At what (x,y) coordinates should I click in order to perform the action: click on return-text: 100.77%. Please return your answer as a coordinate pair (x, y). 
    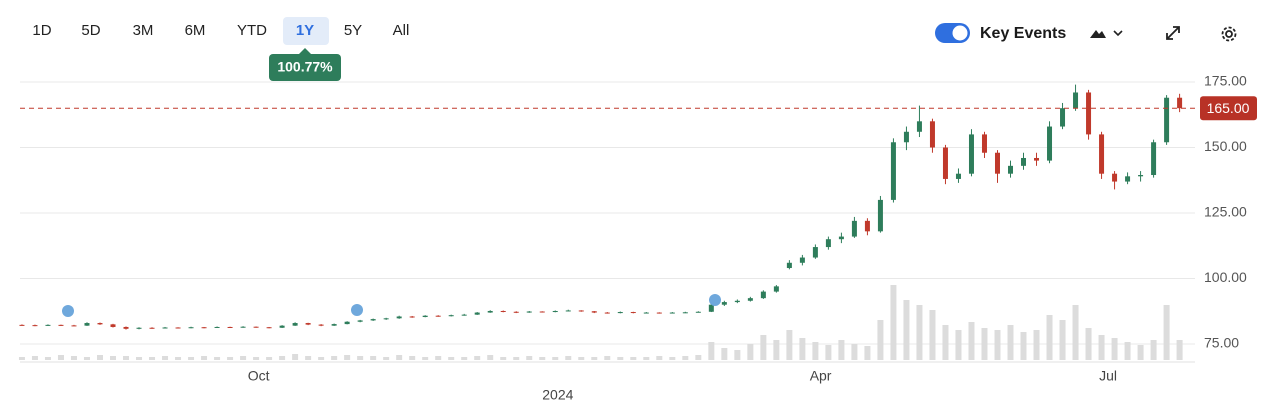
    Looking at the image, I should click on (305, 67).